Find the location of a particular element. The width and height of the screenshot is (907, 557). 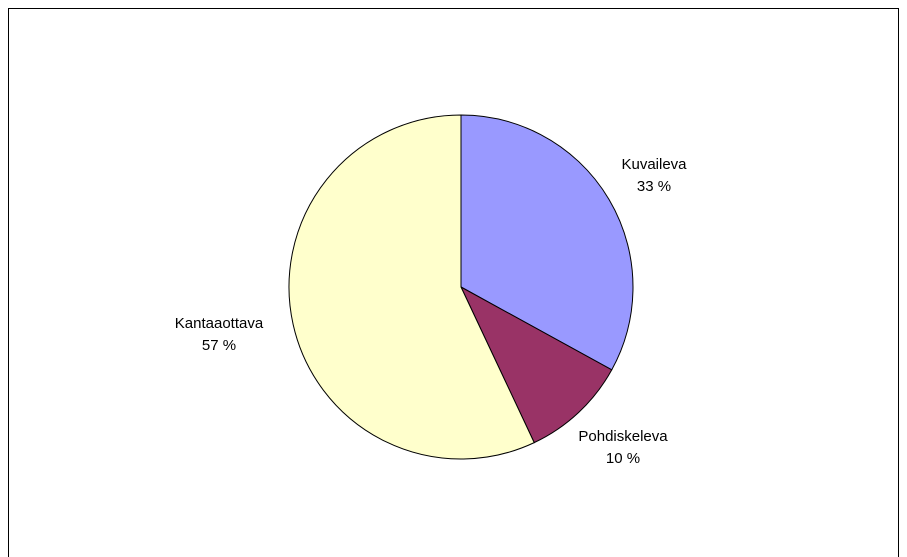

slice-label-percent: 57 % is located at coordinates (219, 345).